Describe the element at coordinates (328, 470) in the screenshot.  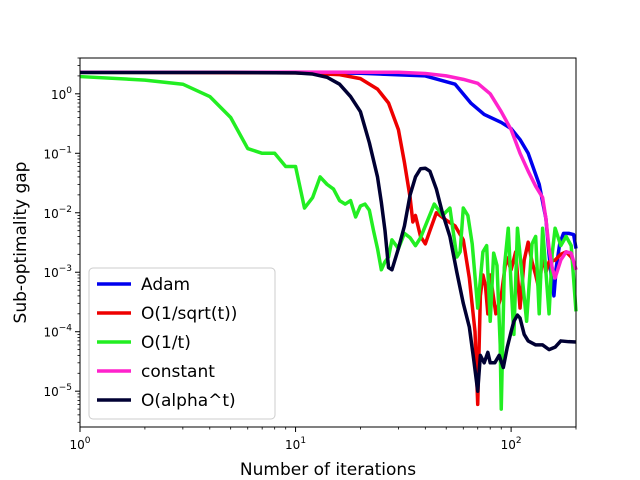
I see `x-axis-label: Number of iterations` at that location.